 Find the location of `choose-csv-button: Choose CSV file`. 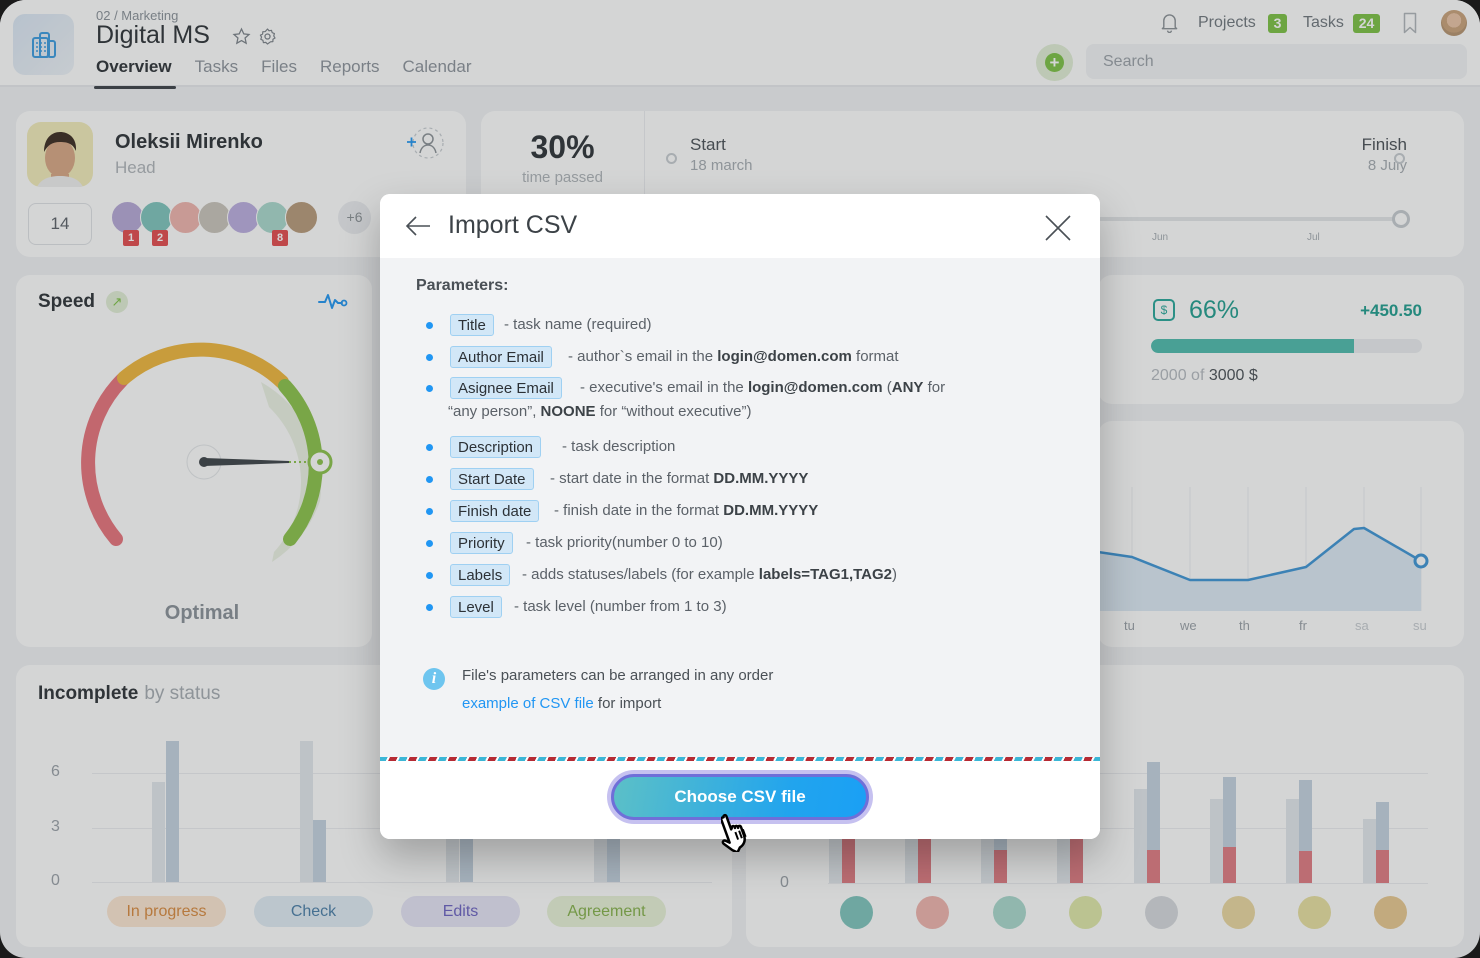

choose-csv-button: Choose CSV file is located at coordinates (740, 797).